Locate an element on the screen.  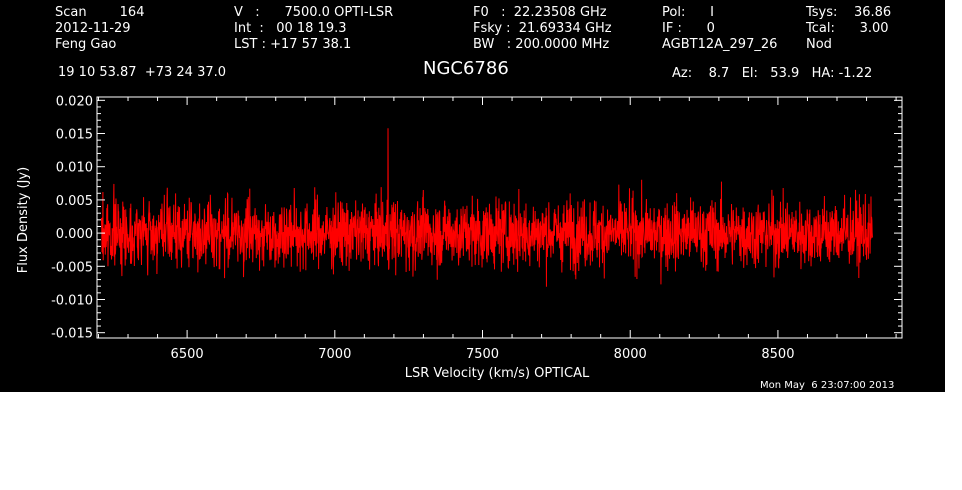
y-tick-label: 0.020 is located at coordinates (74, 101).